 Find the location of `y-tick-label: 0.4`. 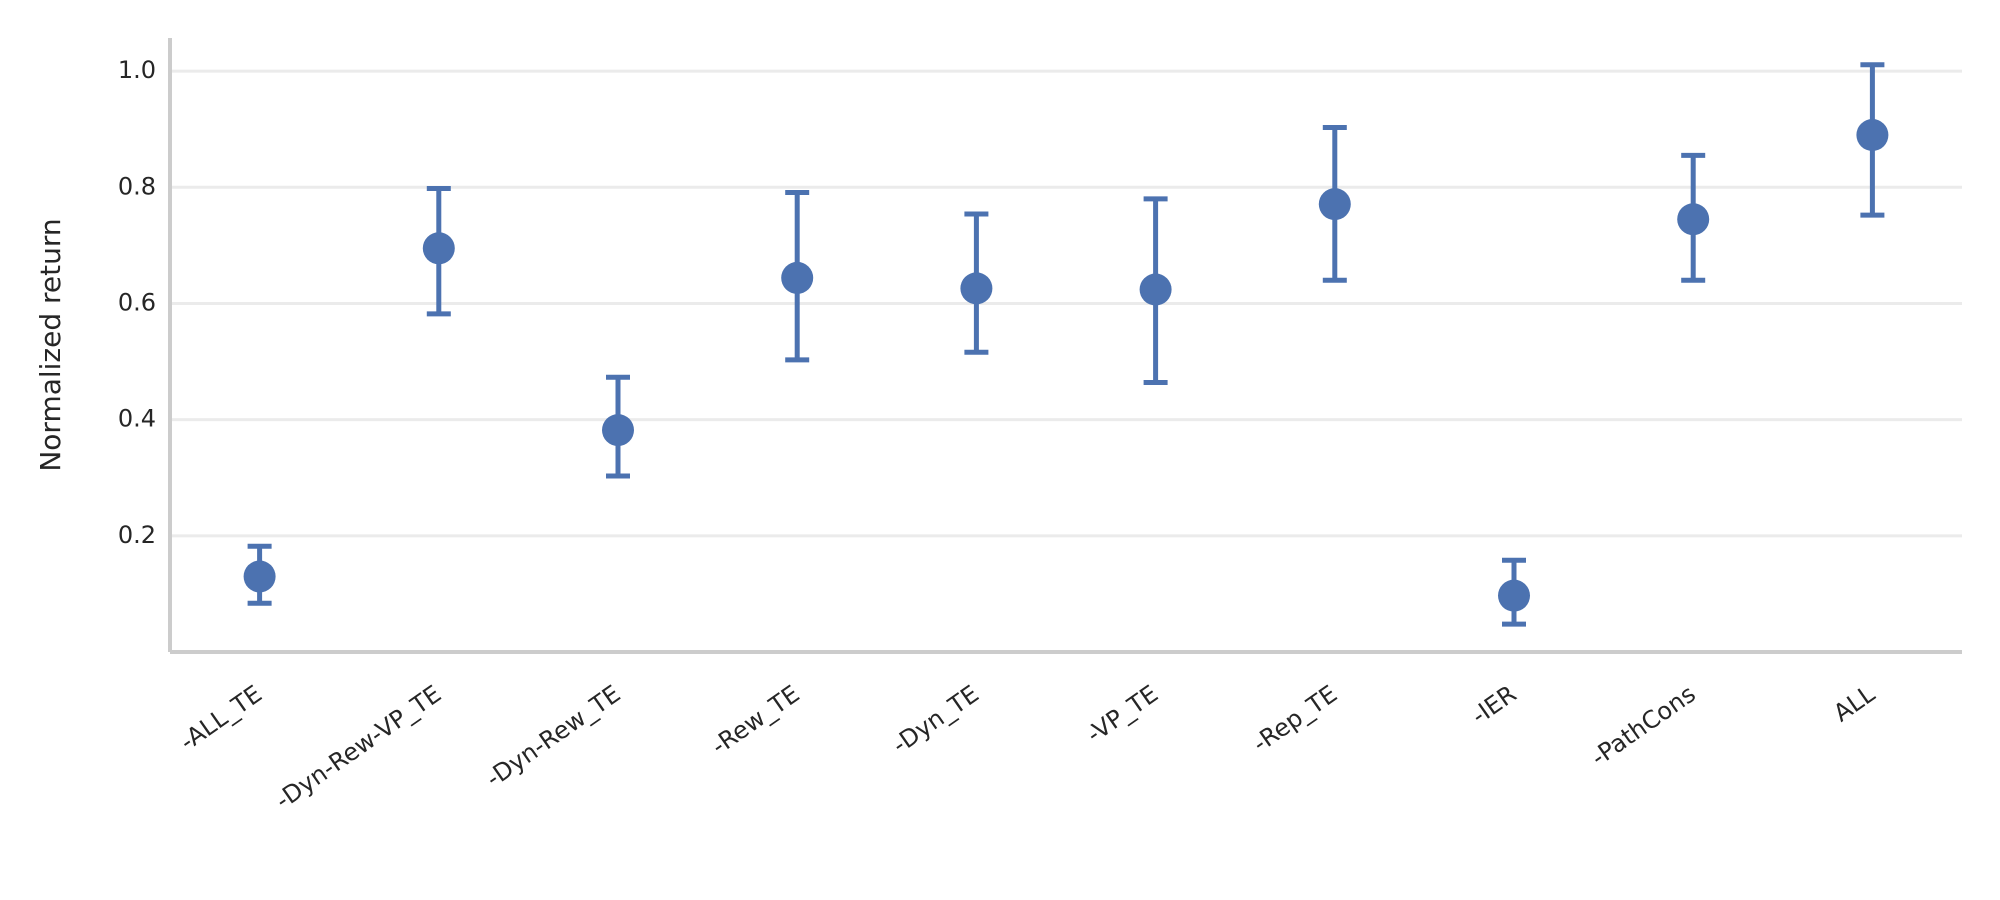

y-tick-label: 0.4 is located at coordinates (137, 419).